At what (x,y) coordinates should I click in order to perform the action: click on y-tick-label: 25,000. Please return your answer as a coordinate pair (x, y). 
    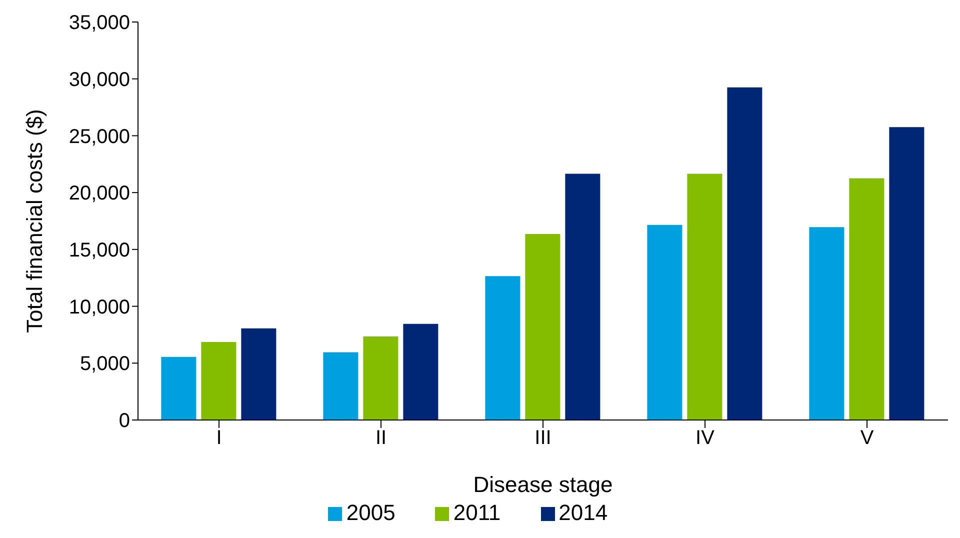
    Looking at the image, I should click on (99, 137).